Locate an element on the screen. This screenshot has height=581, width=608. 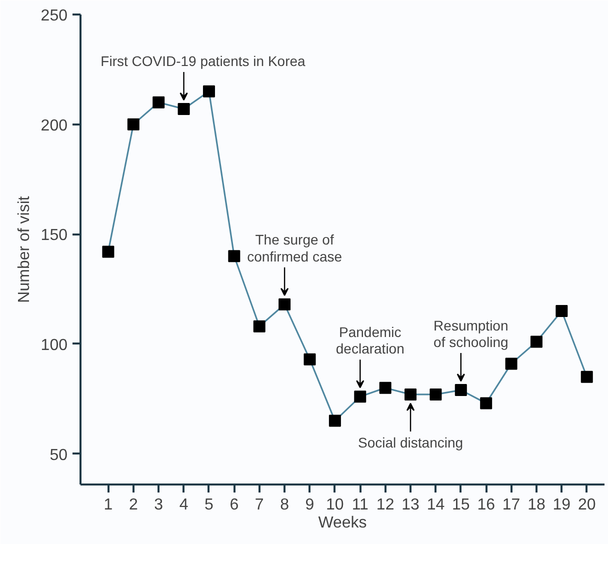
x-tick-label: 6 is located at coordinates (234, 505).